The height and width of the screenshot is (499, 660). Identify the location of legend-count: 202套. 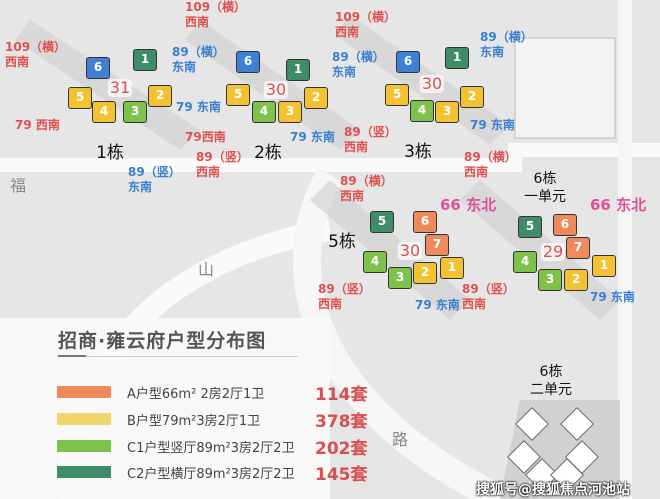
(341, 449).